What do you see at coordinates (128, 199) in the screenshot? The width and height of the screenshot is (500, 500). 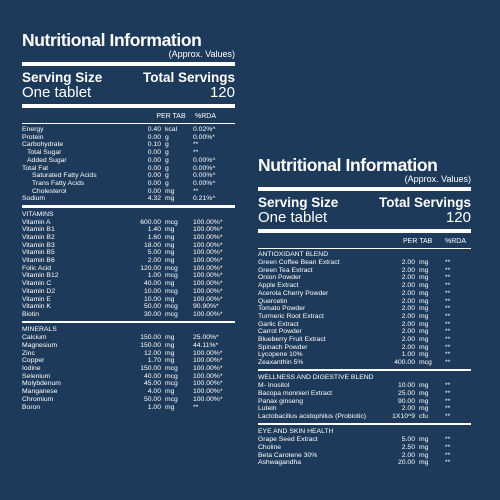 I see `nutrient-row: Sodium 4.32 mg 0.21%^` at bounding box center [128, 199].